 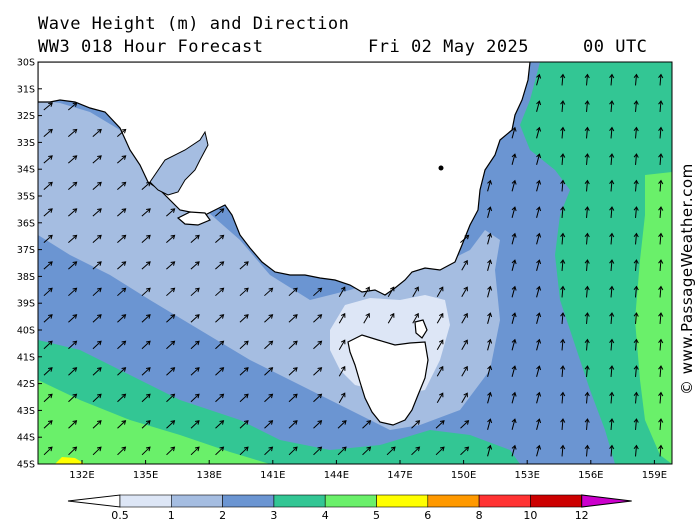 I want to click on colorbar-label: 4, so click(x=325, y=515).